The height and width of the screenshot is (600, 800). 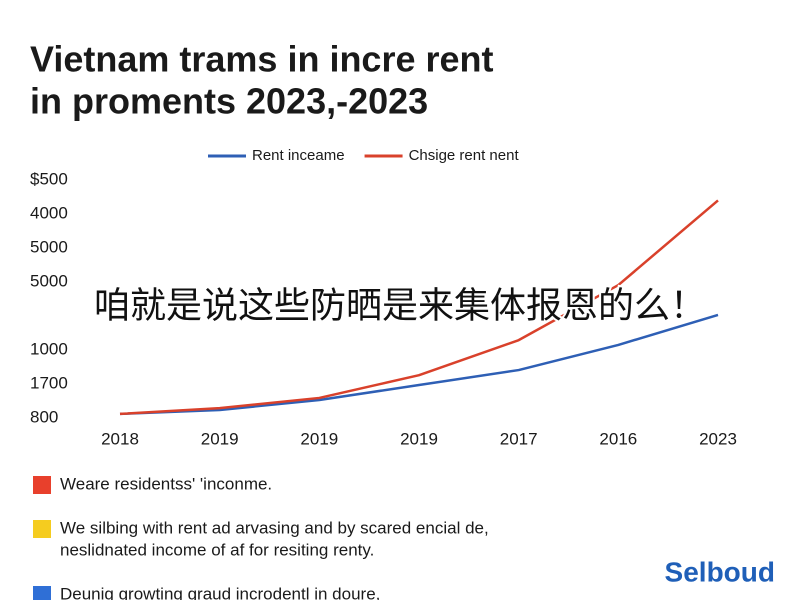 What do you see at coordinates (419, 364) in the screenshot?
I see `series-line` at bounding box center [419, 364].